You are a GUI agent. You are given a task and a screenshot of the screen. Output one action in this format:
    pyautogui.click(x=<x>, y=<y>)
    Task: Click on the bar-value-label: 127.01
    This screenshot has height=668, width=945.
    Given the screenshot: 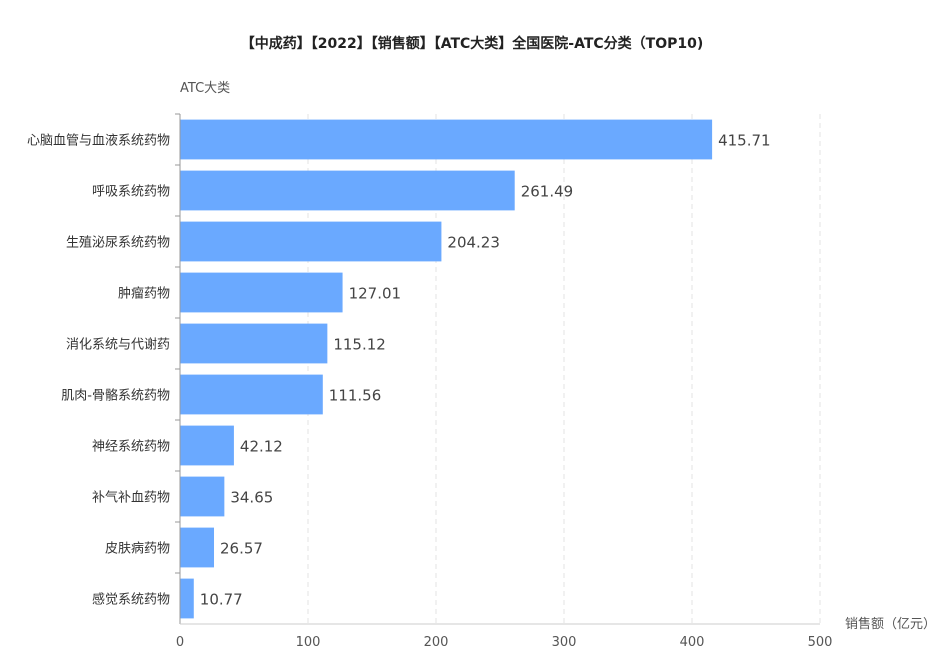 What is the action you would take?
    pyautogui.click(x=375, y=294)
    